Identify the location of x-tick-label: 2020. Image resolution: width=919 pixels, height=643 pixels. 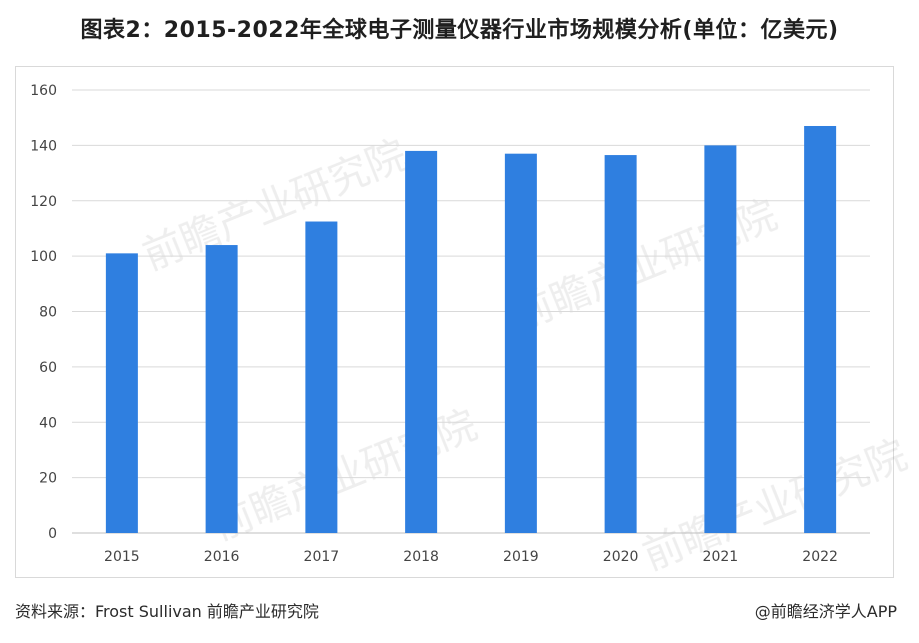
(621, 557).